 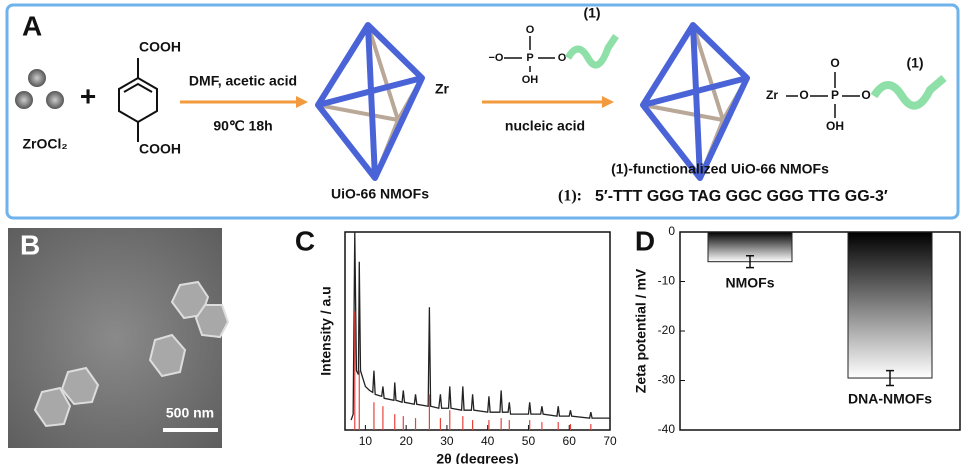 What do you see at coordinates (88, 95) in the screenshot?
I see `plus: +` at bounding box center [88, 95].